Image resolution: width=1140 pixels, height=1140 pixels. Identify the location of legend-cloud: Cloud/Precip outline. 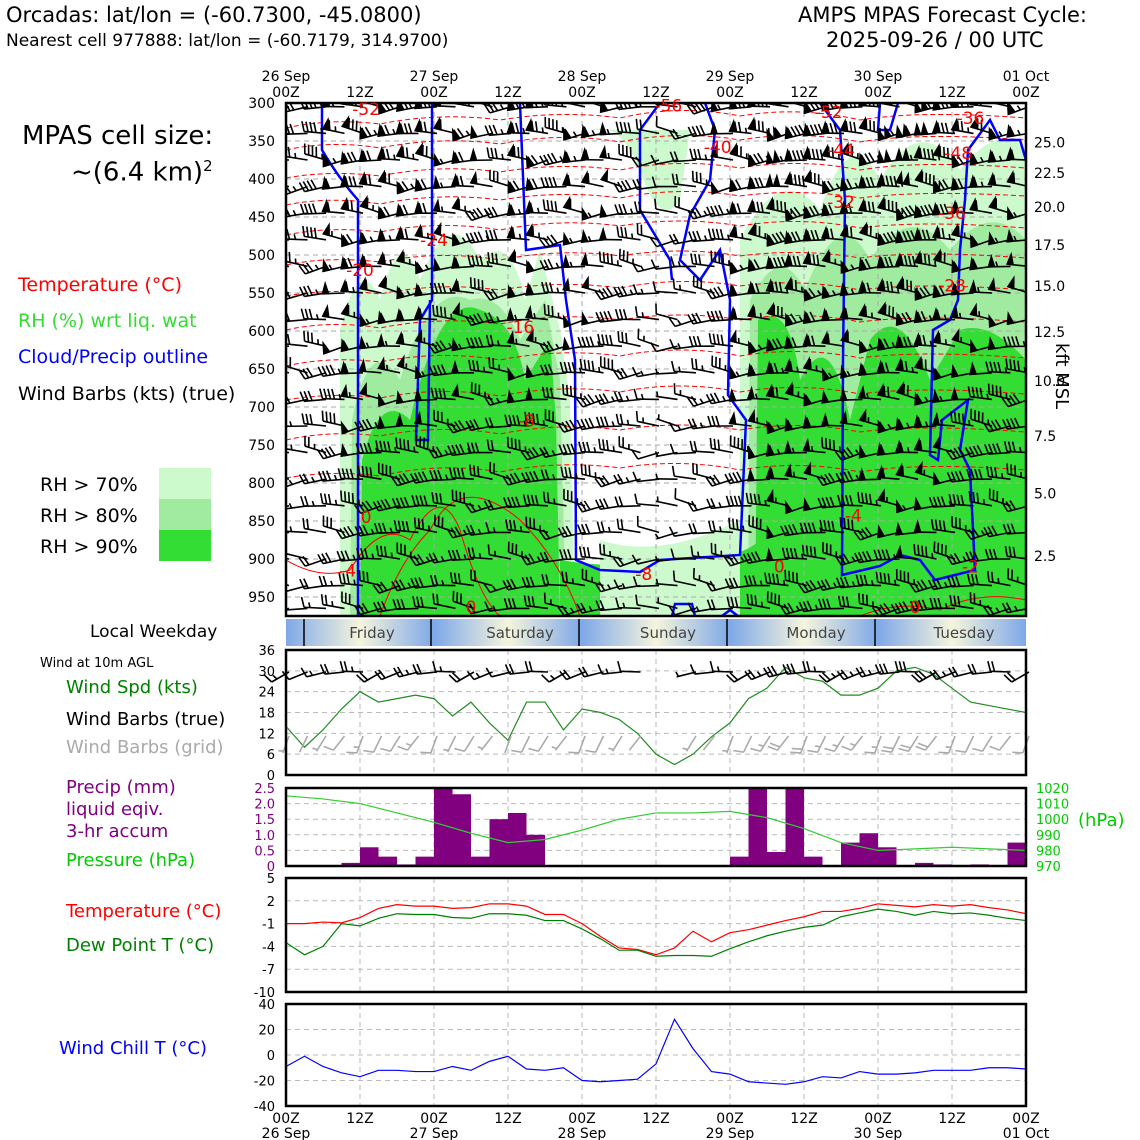
(113, 357).